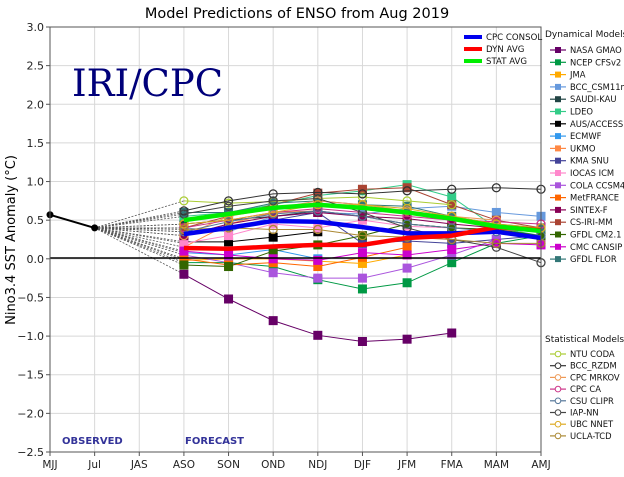  I want to click on legend-label-metfrance: MetFRANCE, so click(594, 198).